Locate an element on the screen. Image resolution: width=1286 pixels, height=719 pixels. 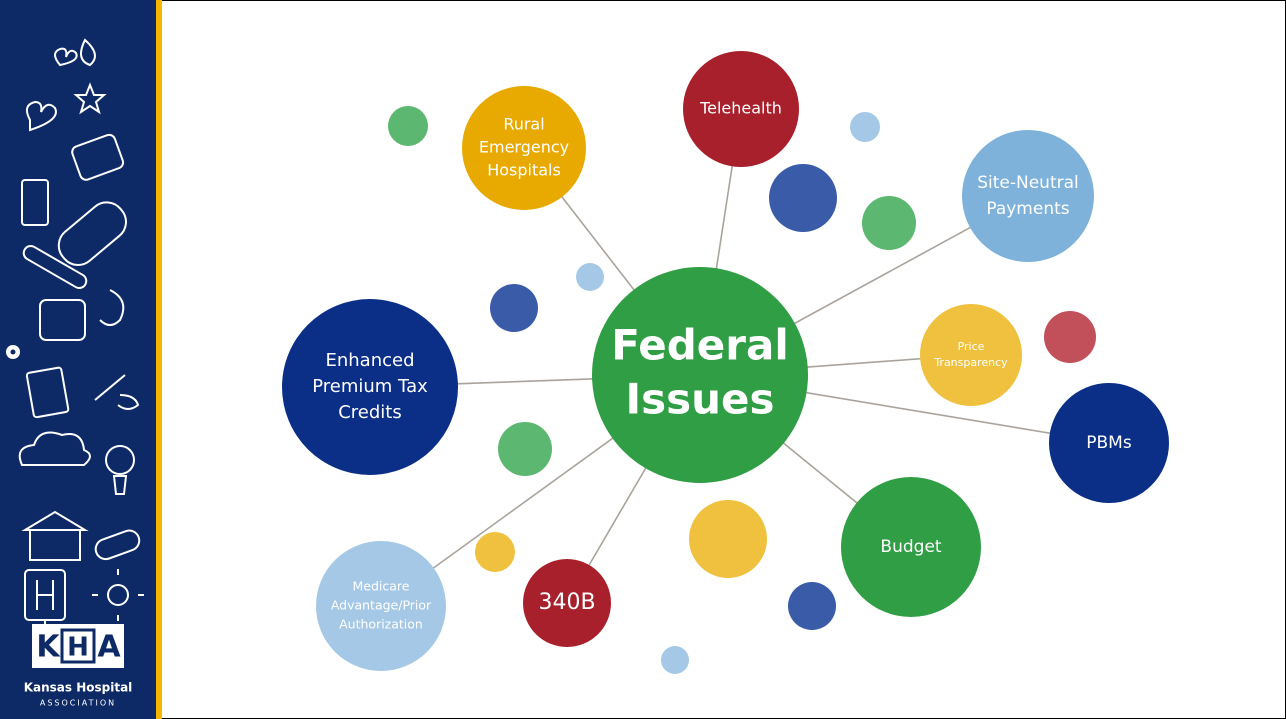
node-label: Premium Tax is located at coordinates (370, 386).